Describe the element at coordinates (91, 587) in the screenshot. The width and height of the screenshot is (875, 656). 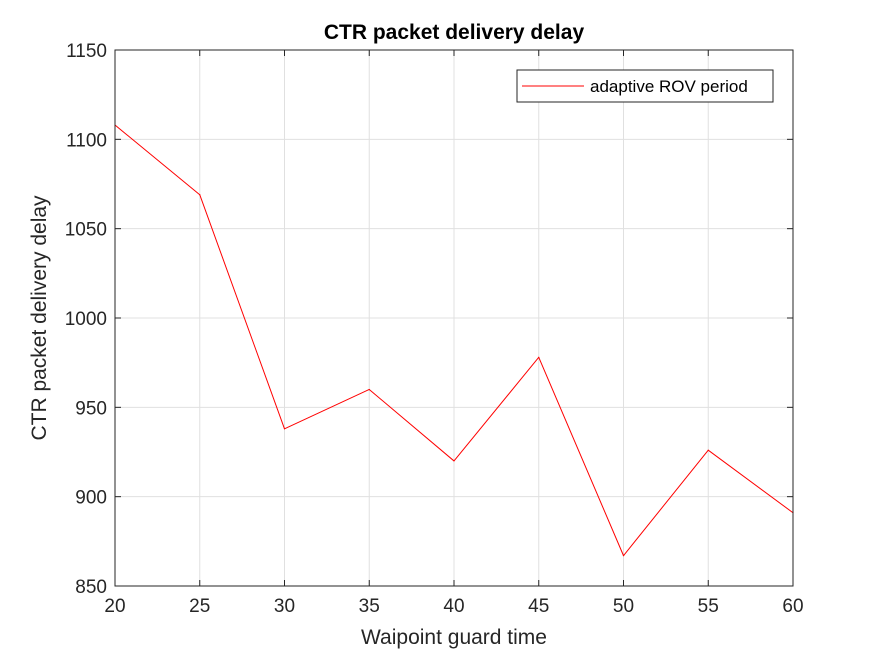
I see `y-tick-label: 850` at that location.